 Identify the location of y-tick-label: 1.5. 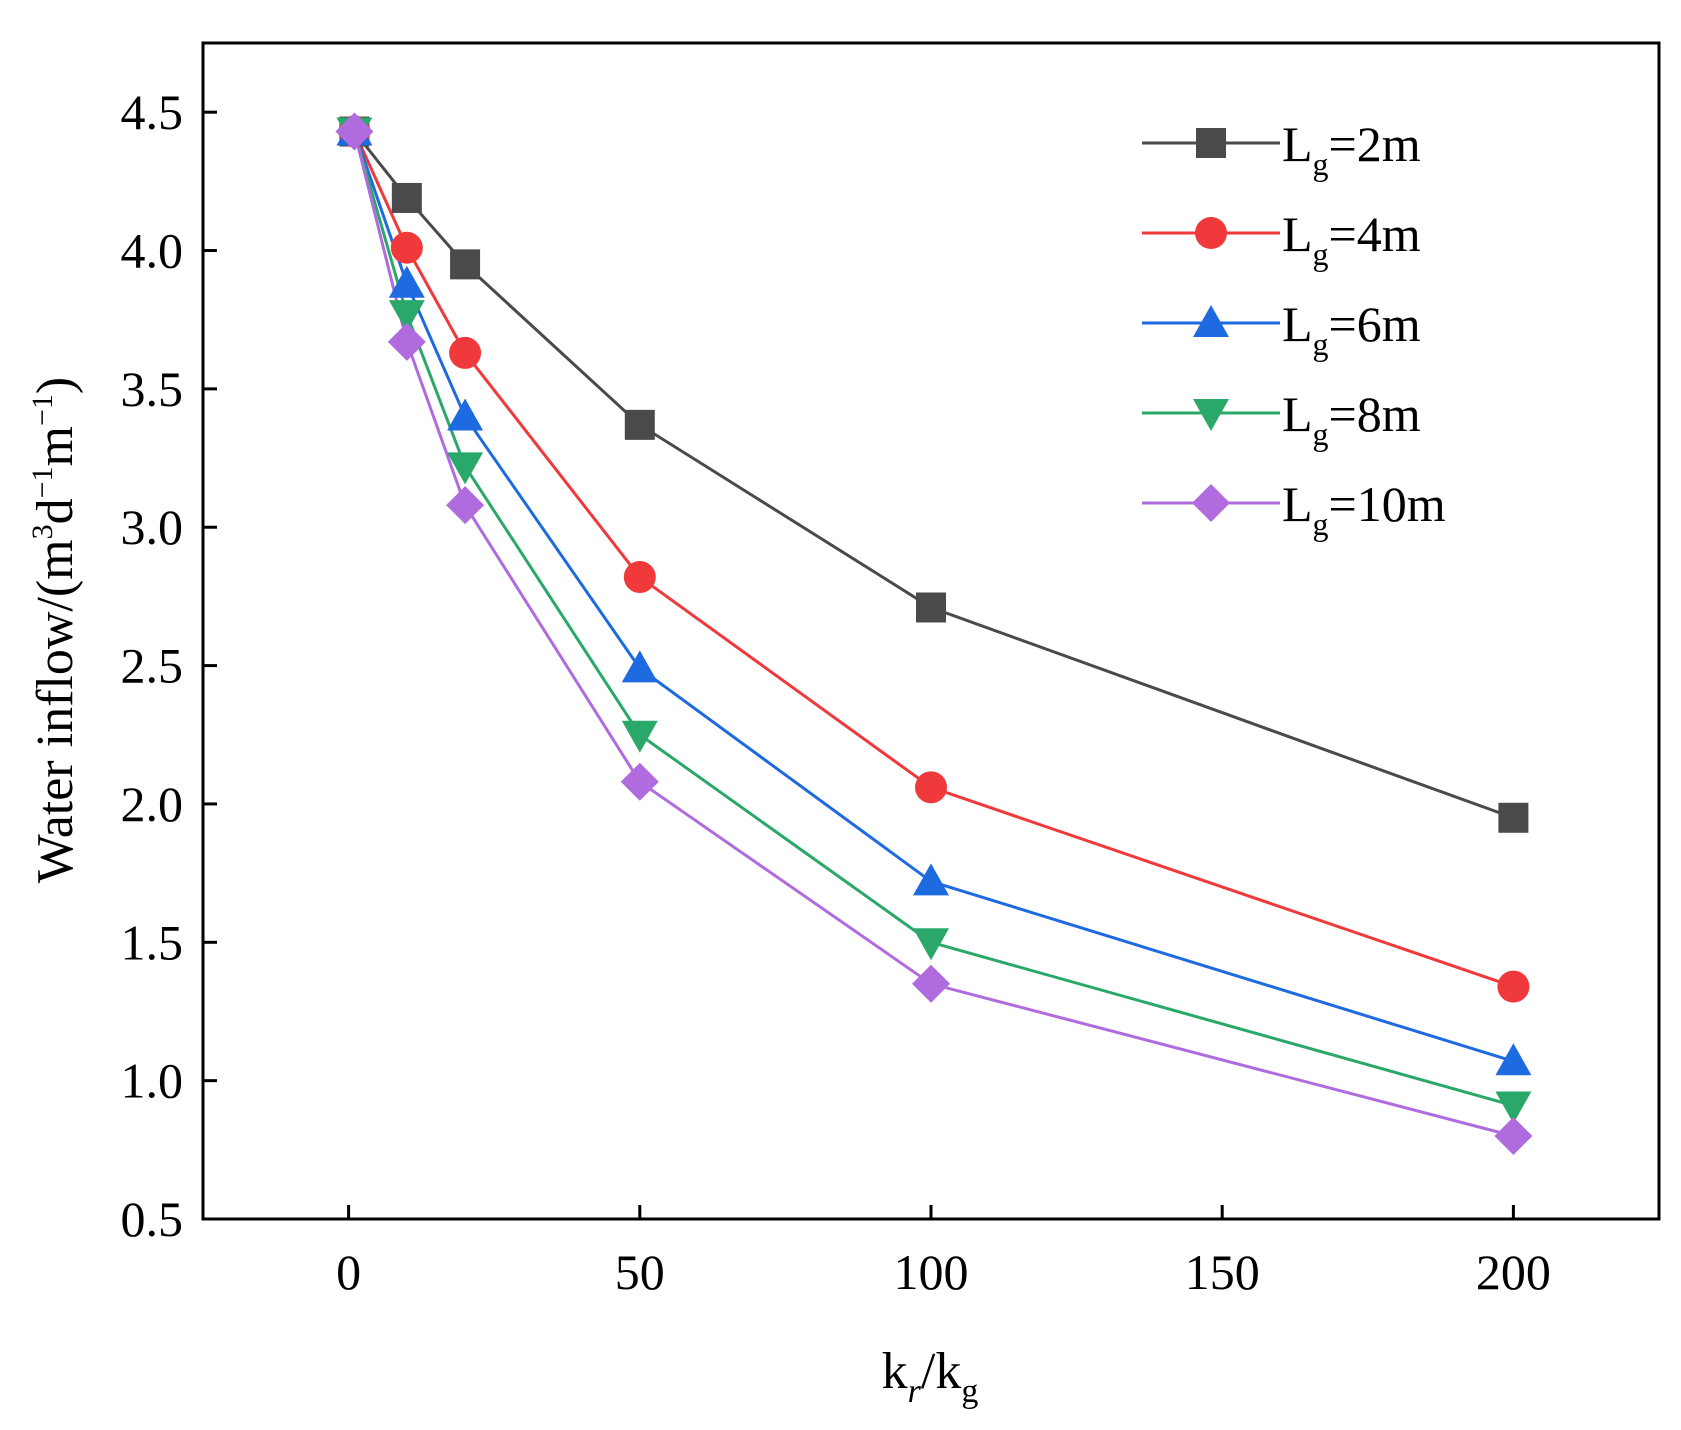
(152, 942).